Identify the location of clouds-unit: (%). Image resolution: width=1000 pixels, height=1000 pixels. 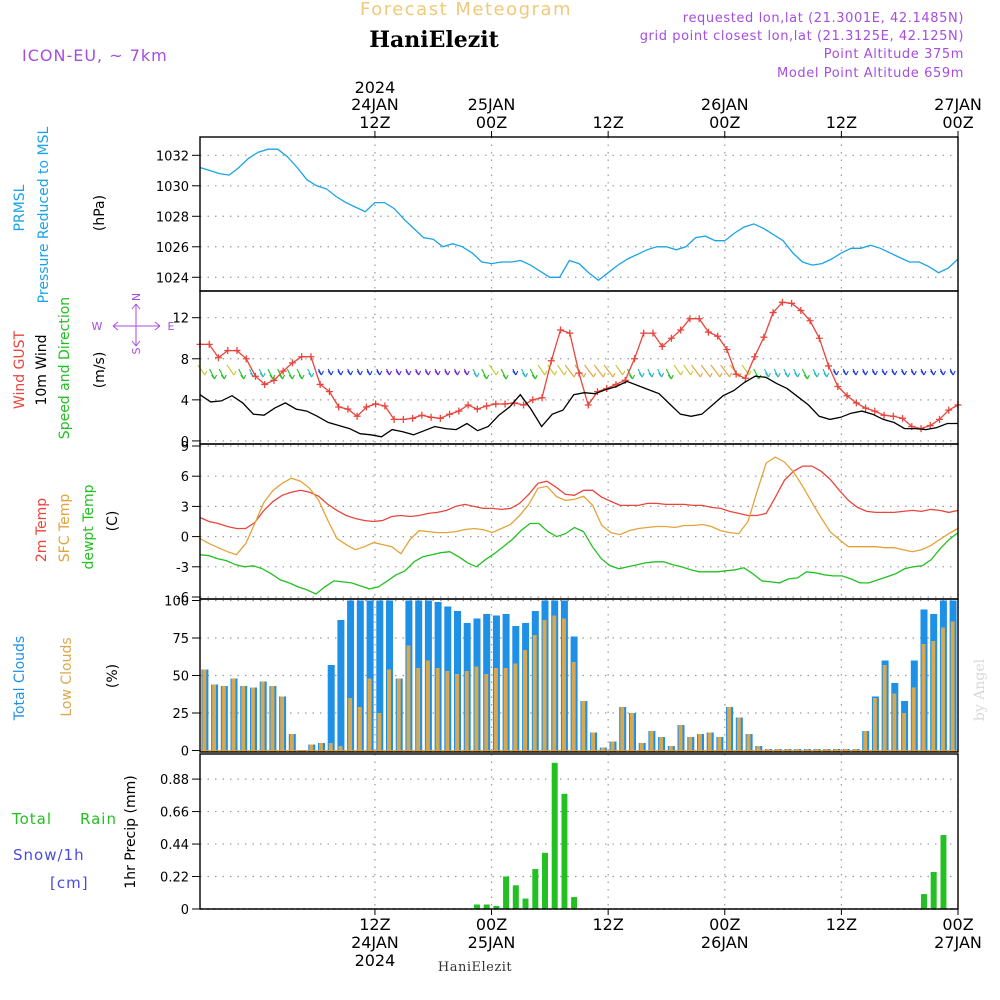
(113, 676).